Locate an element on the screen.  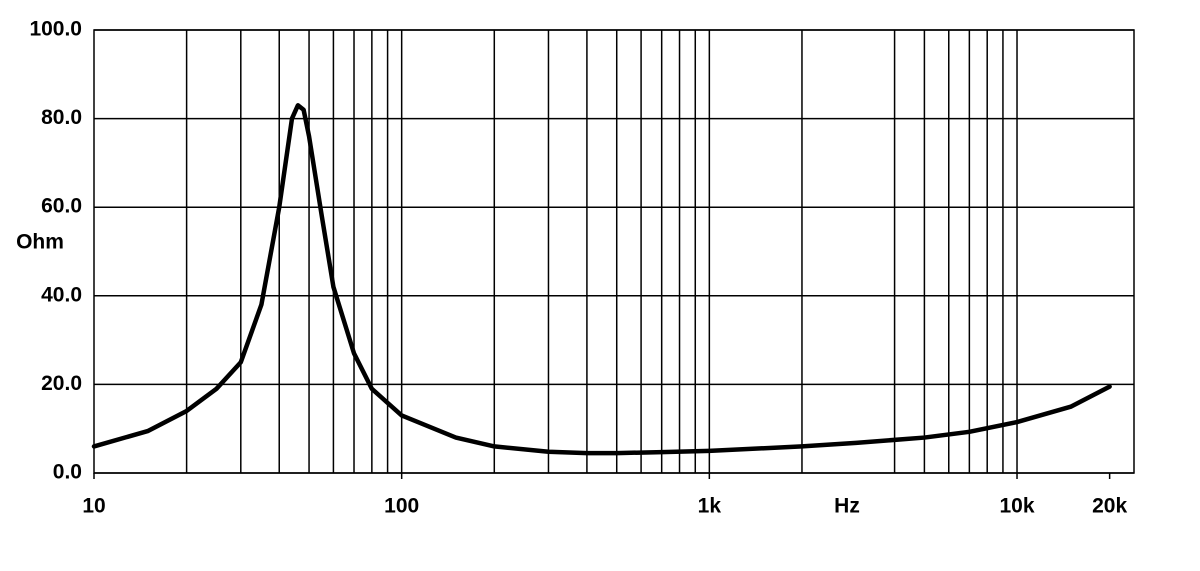
y-tick-label: 40.0 is located at coordinates (61, 294).